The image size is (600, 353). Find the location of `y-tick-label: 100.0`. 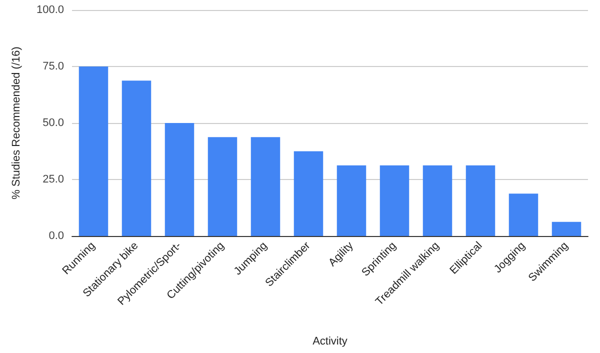

y-tick-label: 100.0 is located at coordinates (50, 10).